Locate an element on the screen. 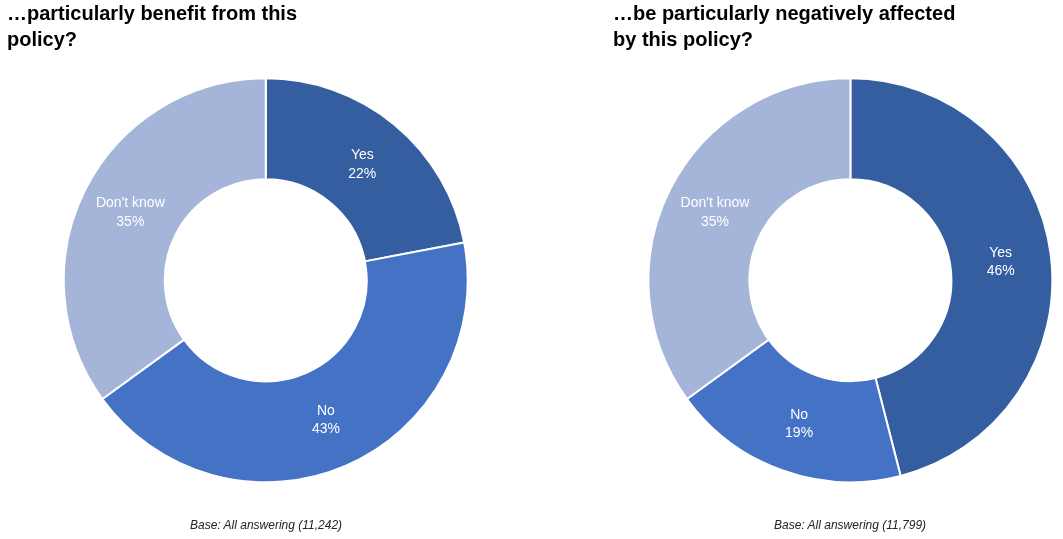 This screenshot has width=1063, height=539. text: Base: All answering (11,799) is located at coordinates (850, 525).